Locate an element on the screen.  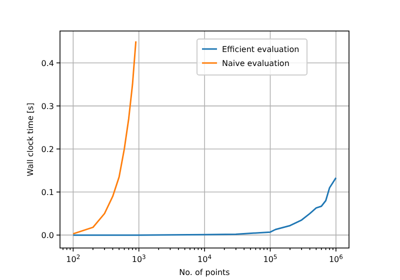
x-tick-label: 10$^{5}$ is located at coordinates (270, 259).